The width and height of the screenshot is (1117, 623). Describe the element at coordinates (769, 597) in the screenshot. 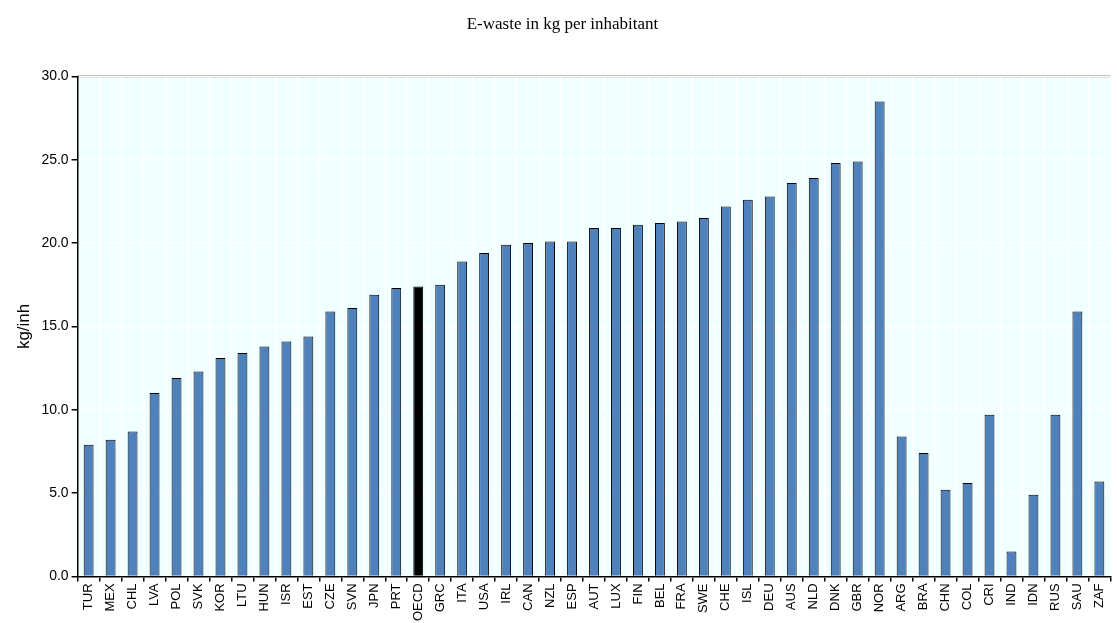

I see `x-tick-label: DEU` at that location.